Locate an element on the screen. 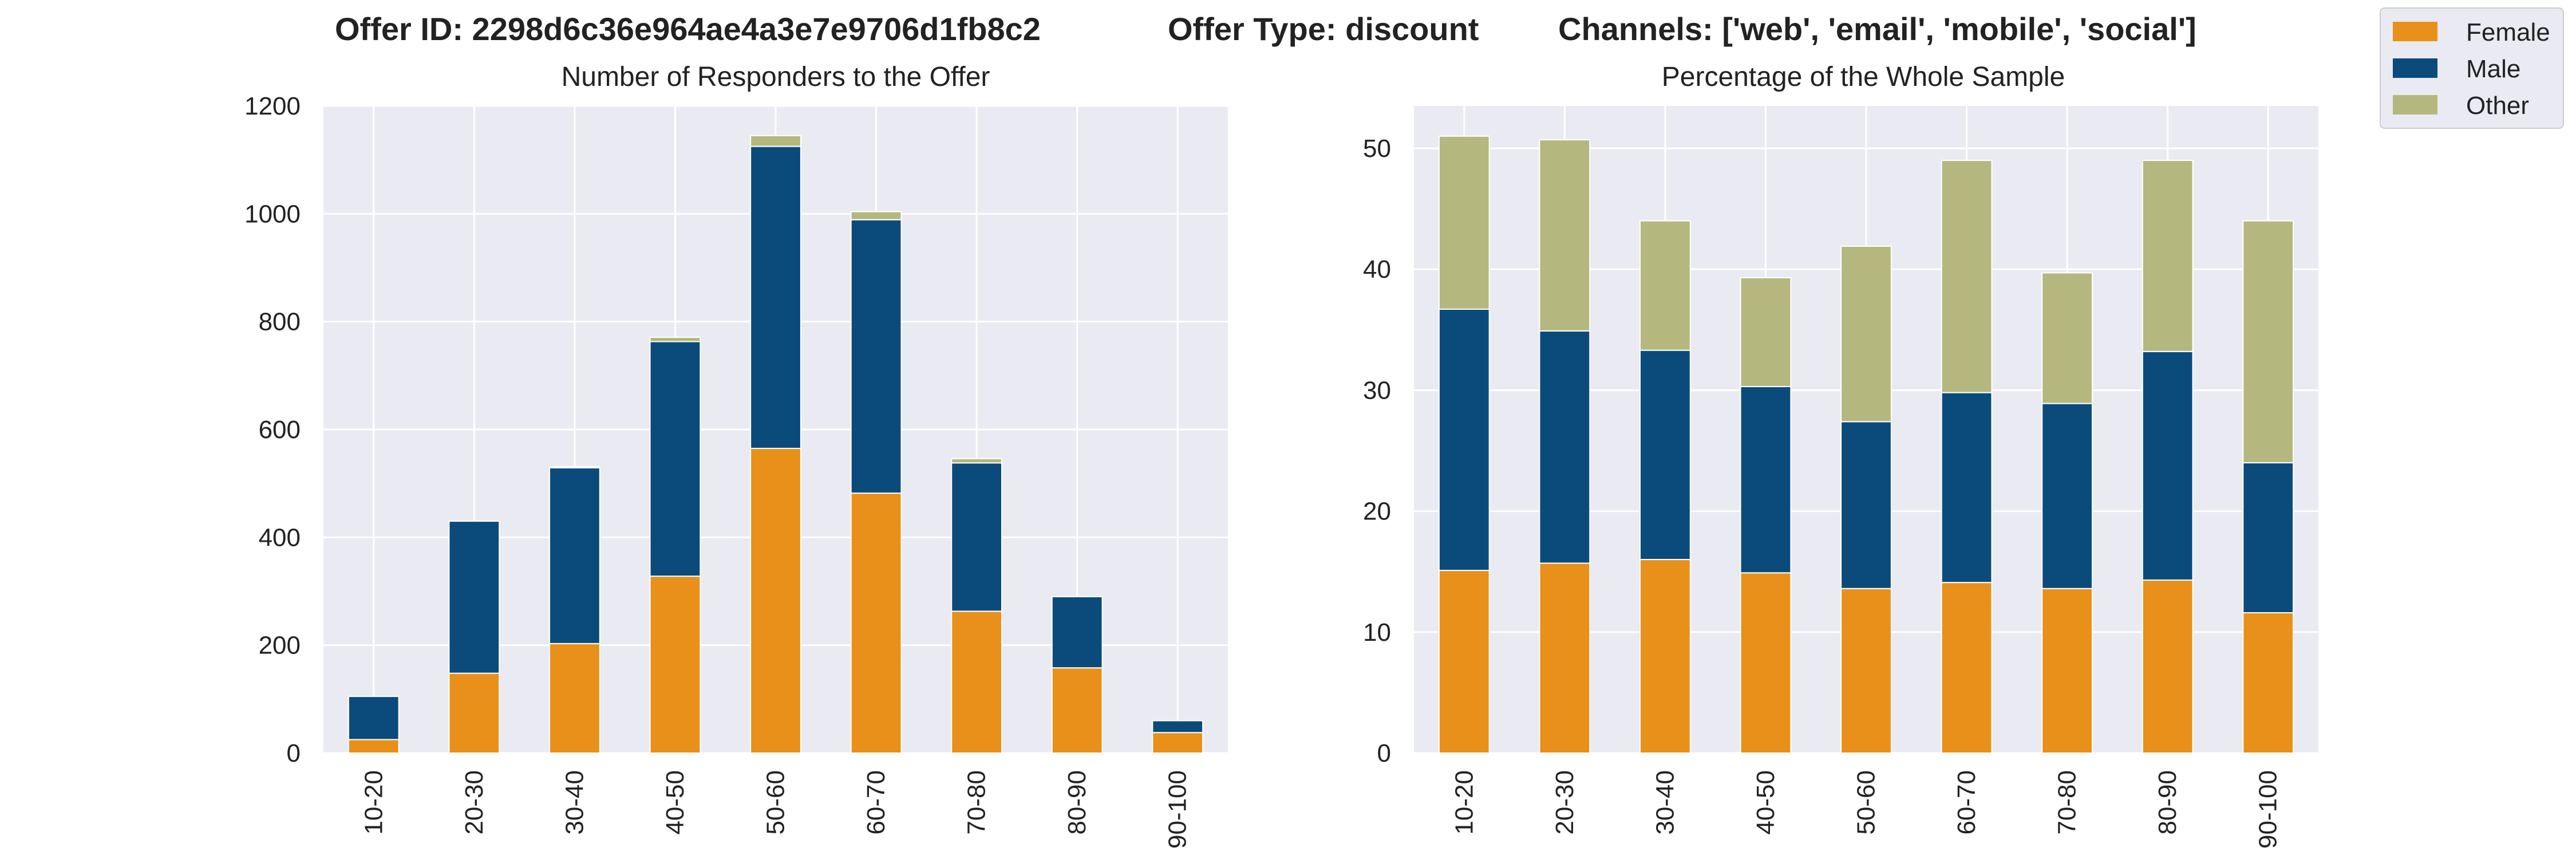 The image size is (2576, 859). legend-swatch-female is located at coordinates (2415, 31).